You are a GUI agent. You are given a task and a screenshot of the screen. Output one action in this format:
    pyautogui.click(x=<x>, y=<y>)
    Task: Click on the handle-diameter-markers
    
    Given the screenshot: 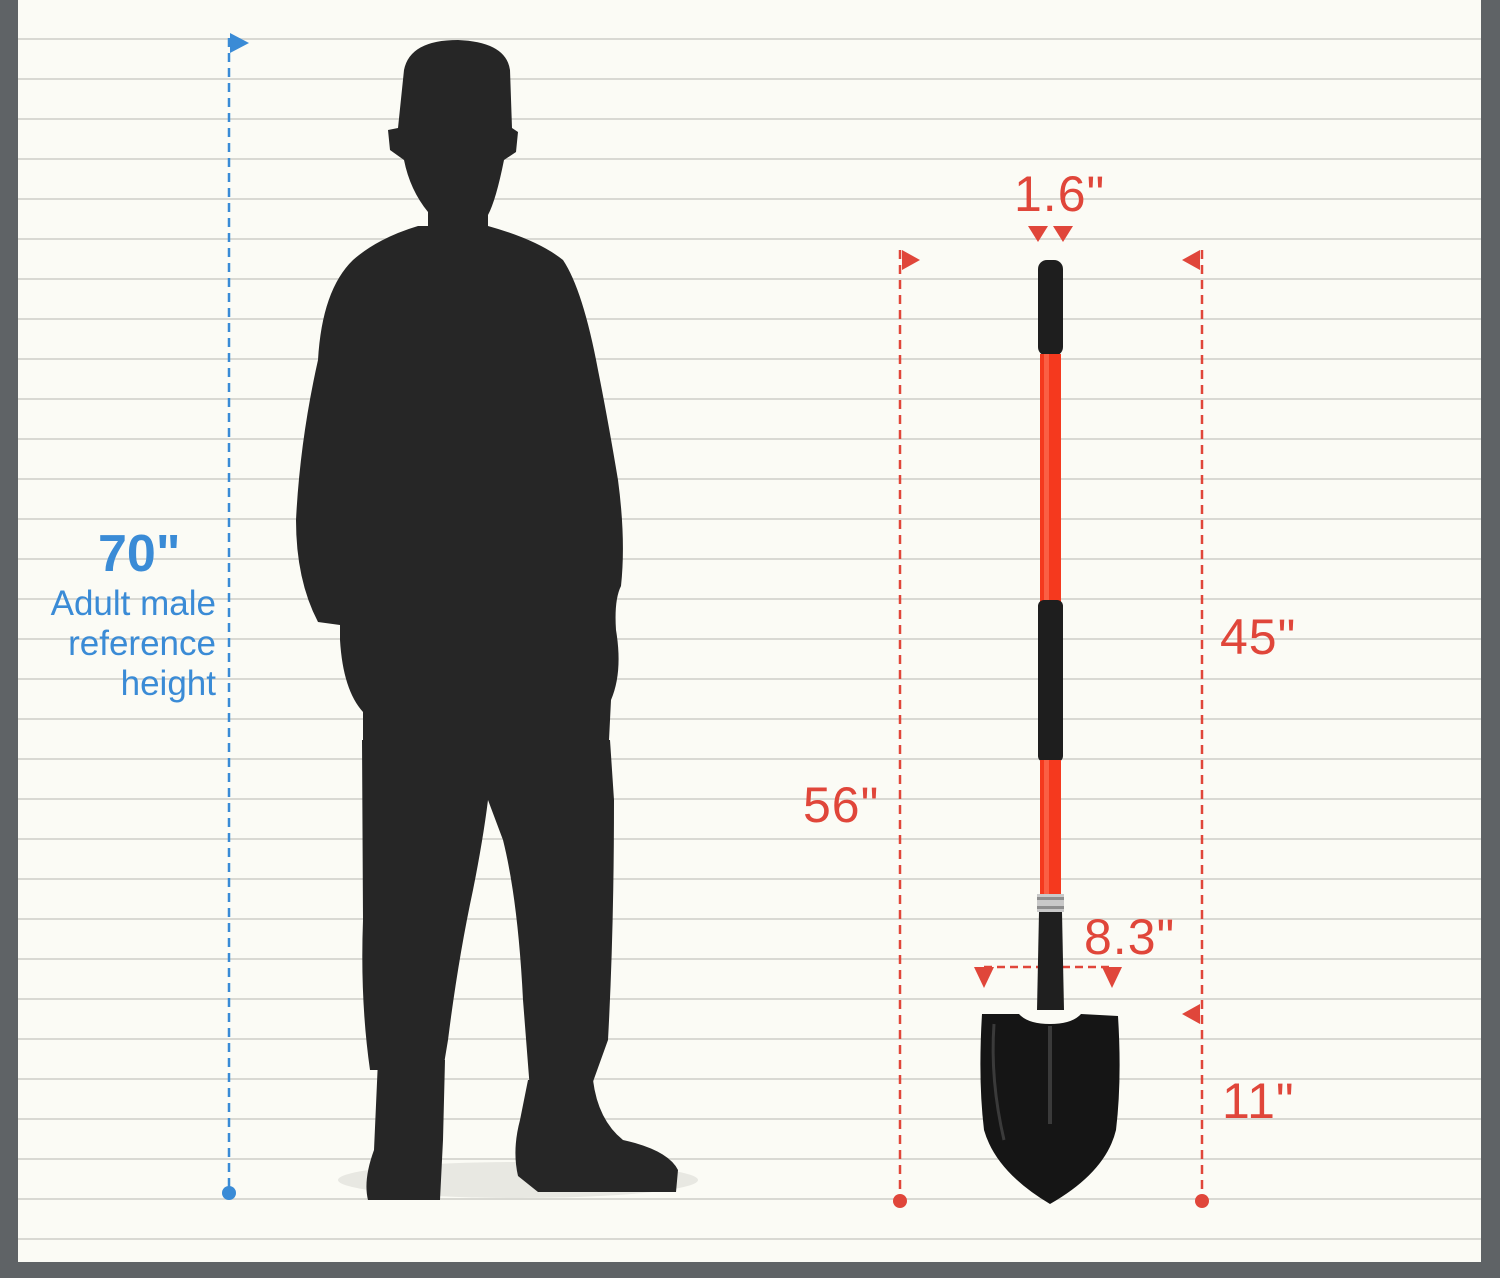 What is the action you would take?
    pyautogui.click(x=1050, y=234)
    